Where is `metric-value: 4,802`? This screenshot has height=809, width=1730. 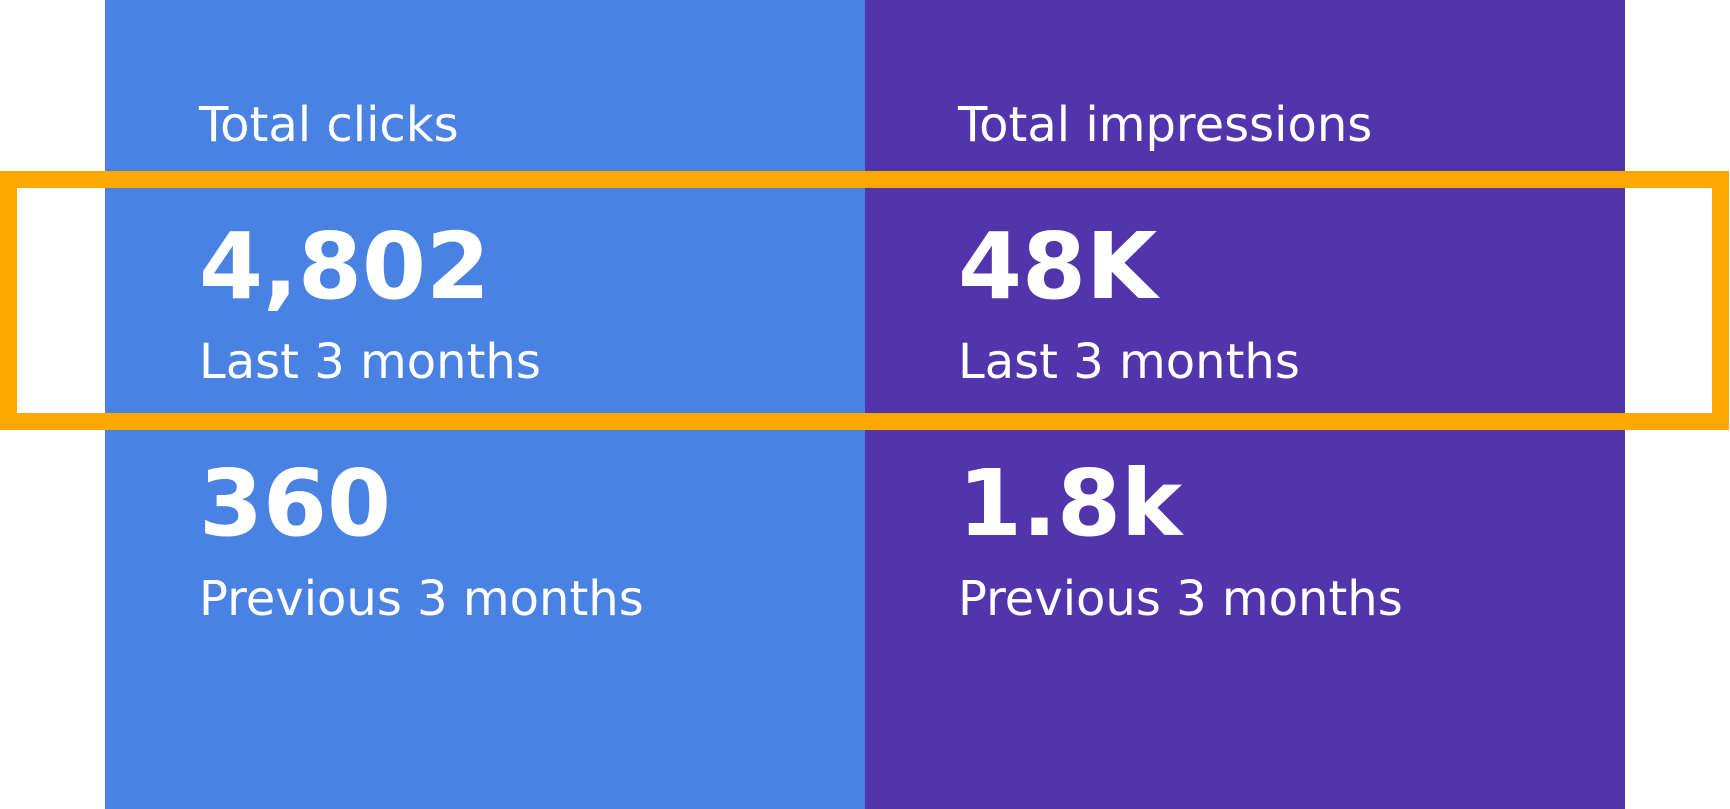 metric-value: 4,802 is located at coordinates (344, 266).